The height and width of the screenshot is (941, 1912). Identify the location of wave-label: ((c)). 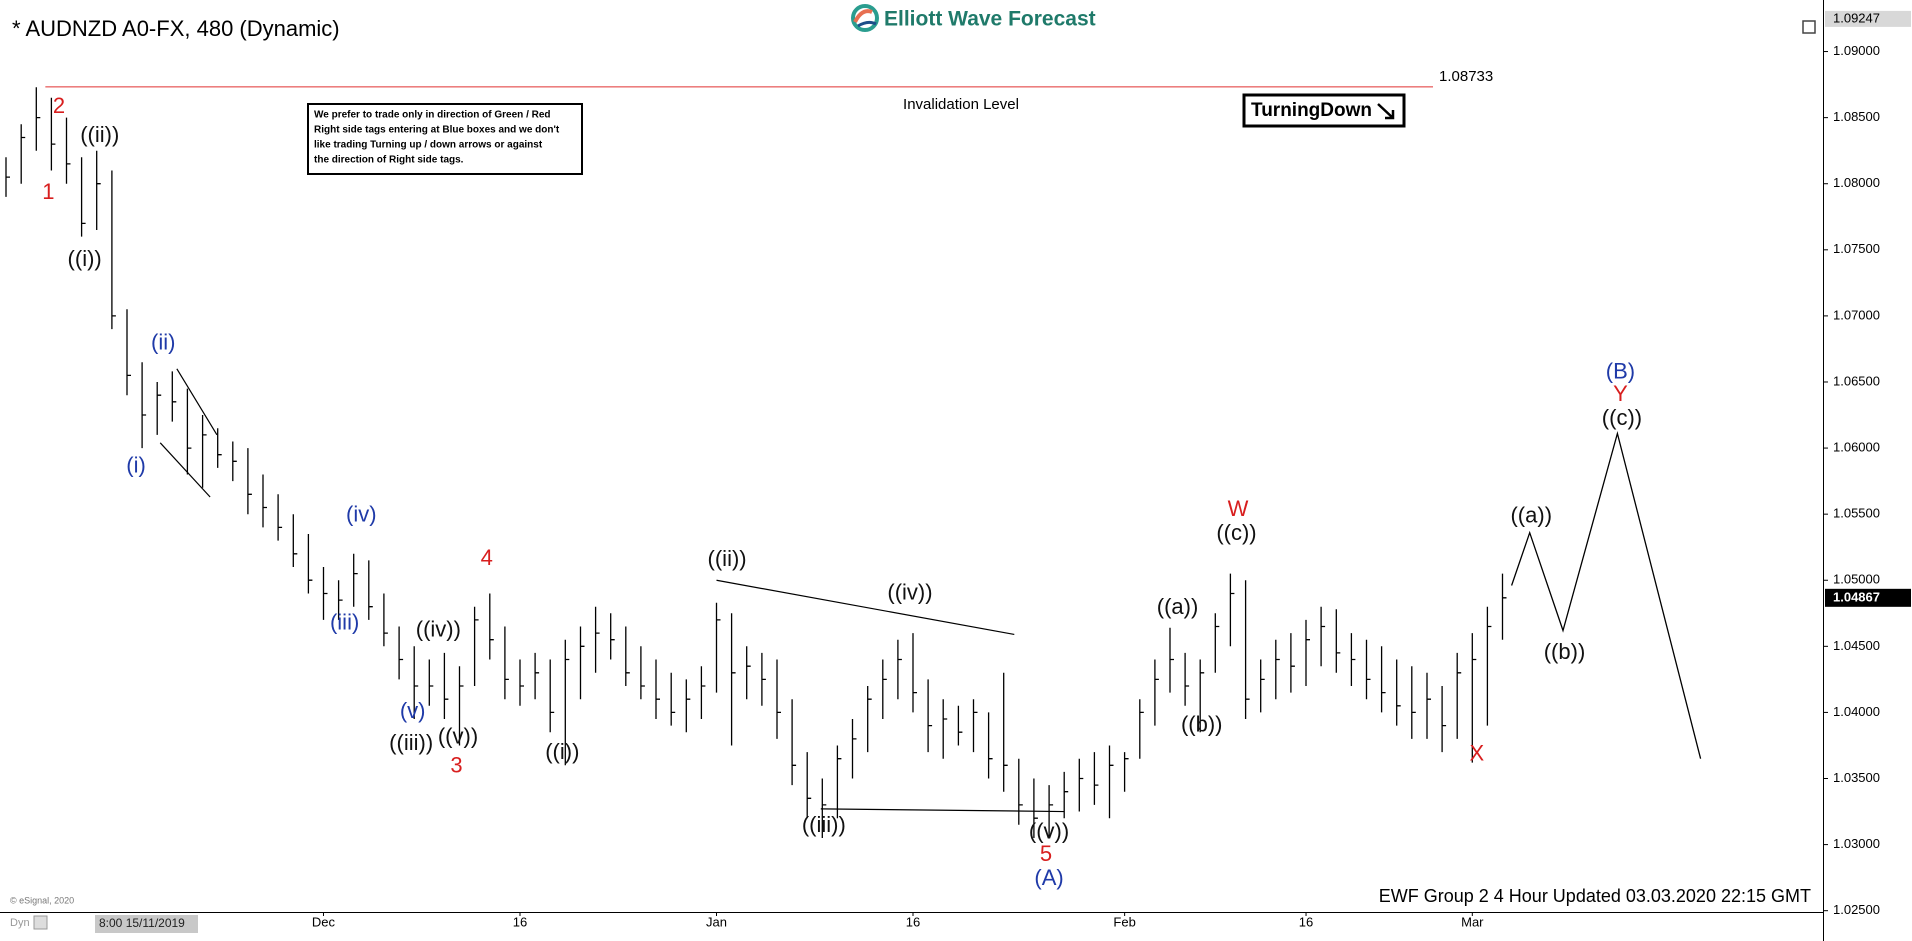
(1622, 417).